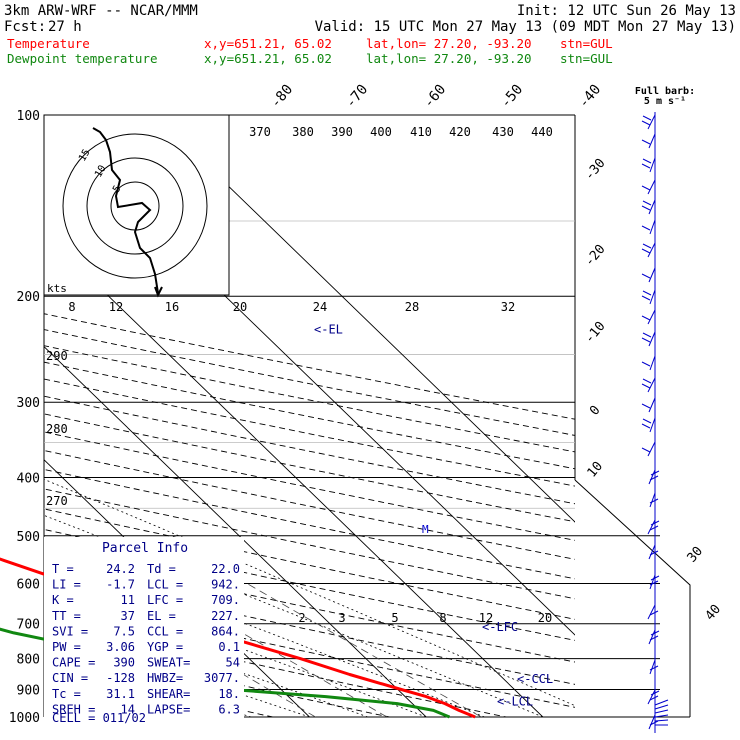  Describe the element at coordinates (82, 58) in the screenshot. I see `legend-dewpoint-name: Dewpoint temperature` at that location.